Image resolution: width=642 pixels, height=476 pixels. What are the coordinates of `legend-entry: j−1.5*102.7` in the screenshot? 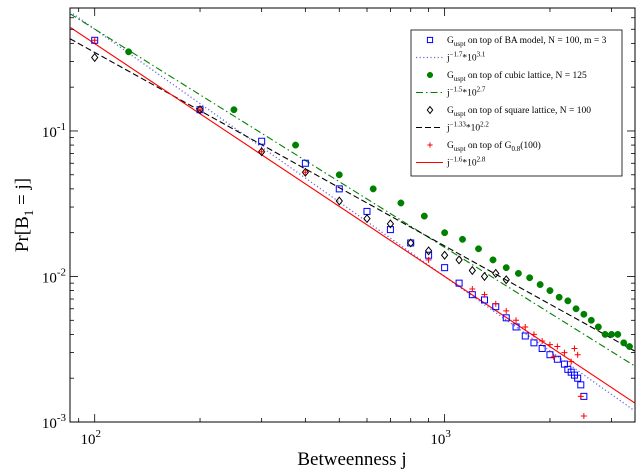 It's located at (466, 92).